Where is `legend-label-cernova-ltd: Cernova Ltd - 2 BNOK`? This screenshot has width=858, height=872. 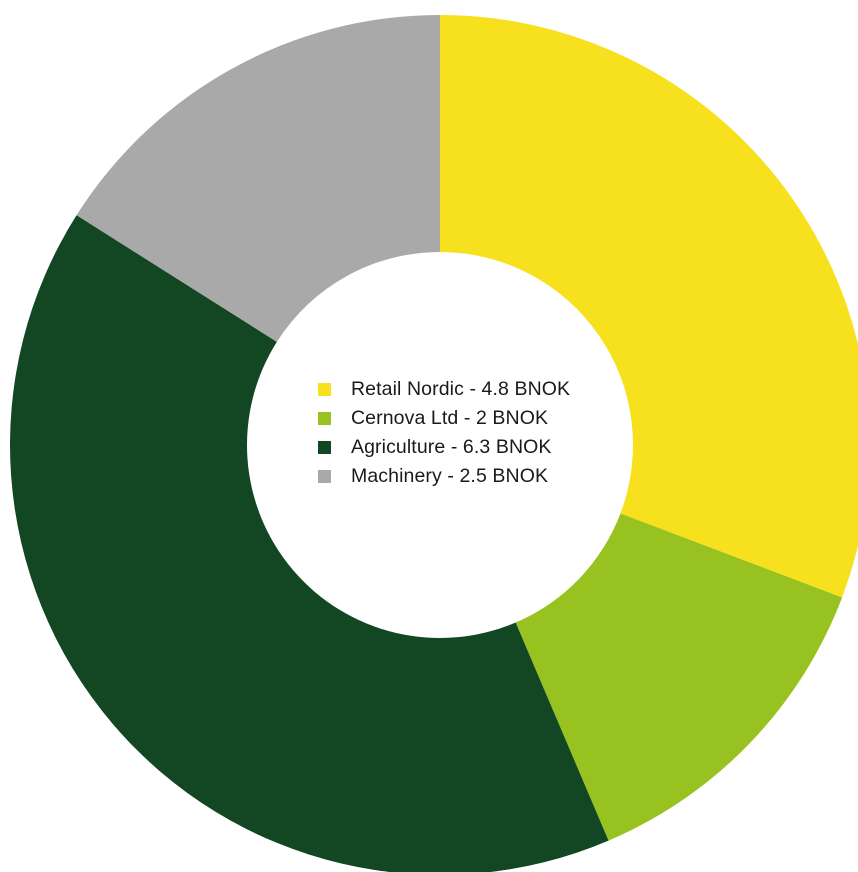
legend-label-cernova-ltd: Cernova Ltd - 2 BNOK is located at coordinates (450, 418).